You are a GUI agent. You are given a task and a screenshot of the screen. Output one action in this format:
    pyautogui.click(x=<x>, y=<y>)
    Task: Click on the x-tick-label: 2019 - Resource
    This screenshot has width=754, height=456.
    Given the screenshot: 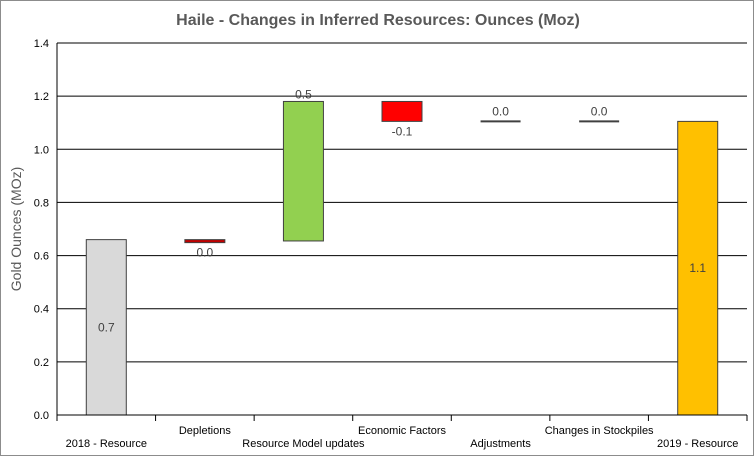 What is the action you would take?
    pyautogui.click(x=697, y=444)
    